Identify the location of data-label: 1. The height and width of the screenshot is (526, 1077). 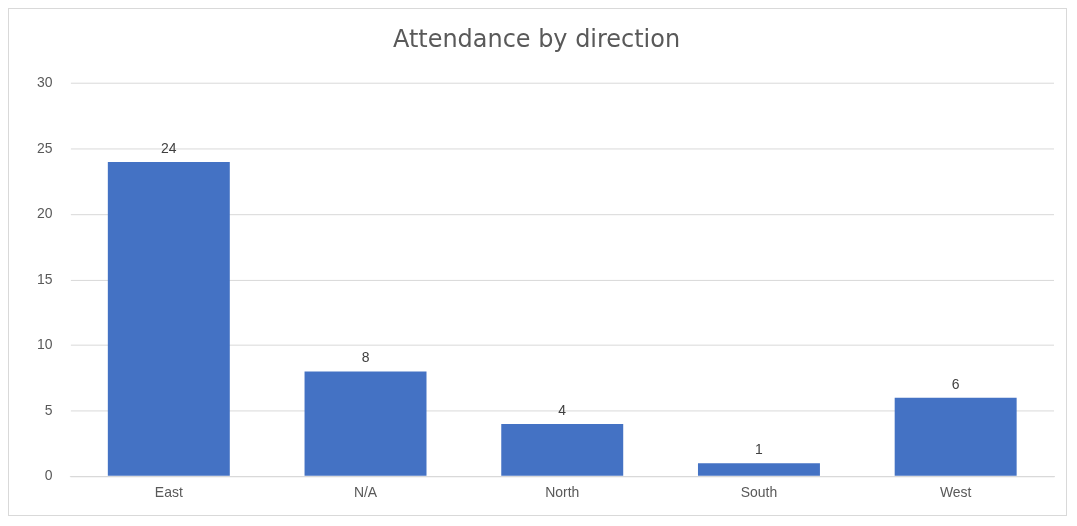
(759, 449).